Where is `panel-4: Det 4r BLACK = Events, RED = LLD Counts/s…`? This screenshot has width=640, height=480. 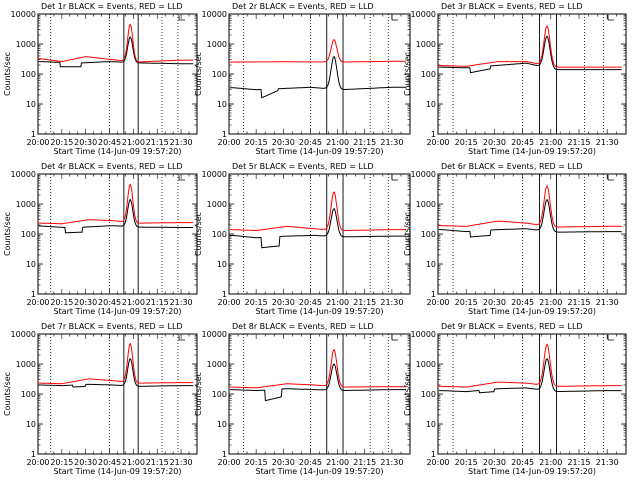
panel-4: Det 4r BLACK = Events, RED = LLD Counts/s… is located at coordinates (100, 239).